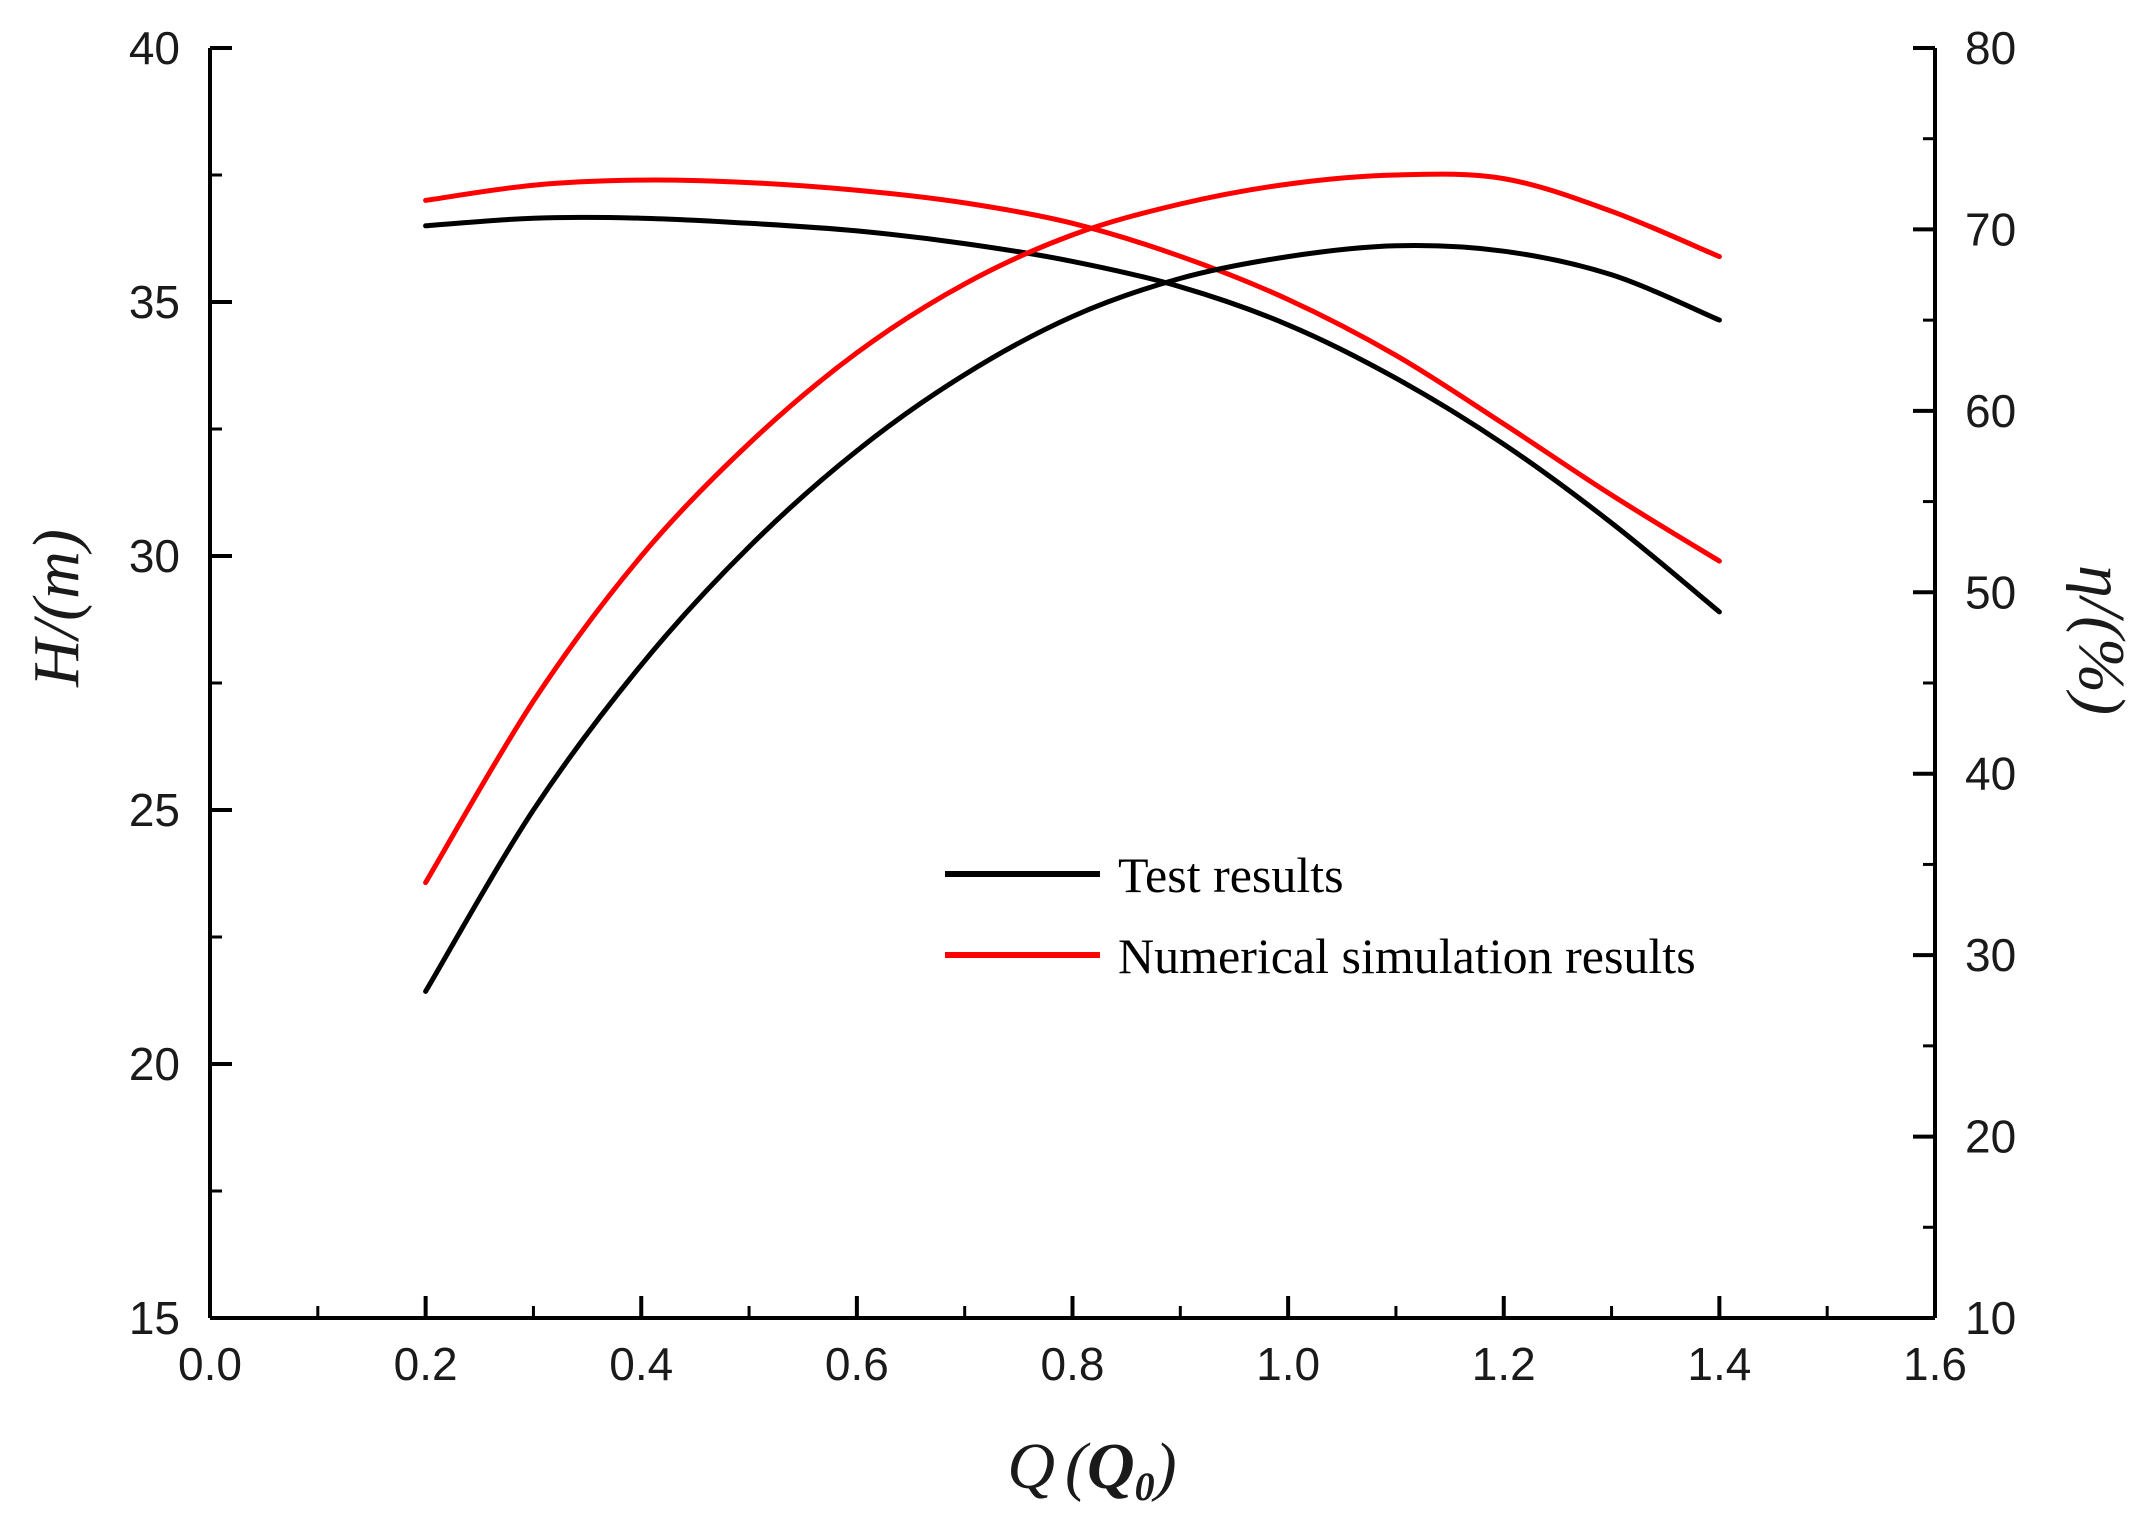  What do you see at coordinates (154, 1318) in the screenshot?
I see `y-left-tick-label: 15` at bounding box center [154, 1318].